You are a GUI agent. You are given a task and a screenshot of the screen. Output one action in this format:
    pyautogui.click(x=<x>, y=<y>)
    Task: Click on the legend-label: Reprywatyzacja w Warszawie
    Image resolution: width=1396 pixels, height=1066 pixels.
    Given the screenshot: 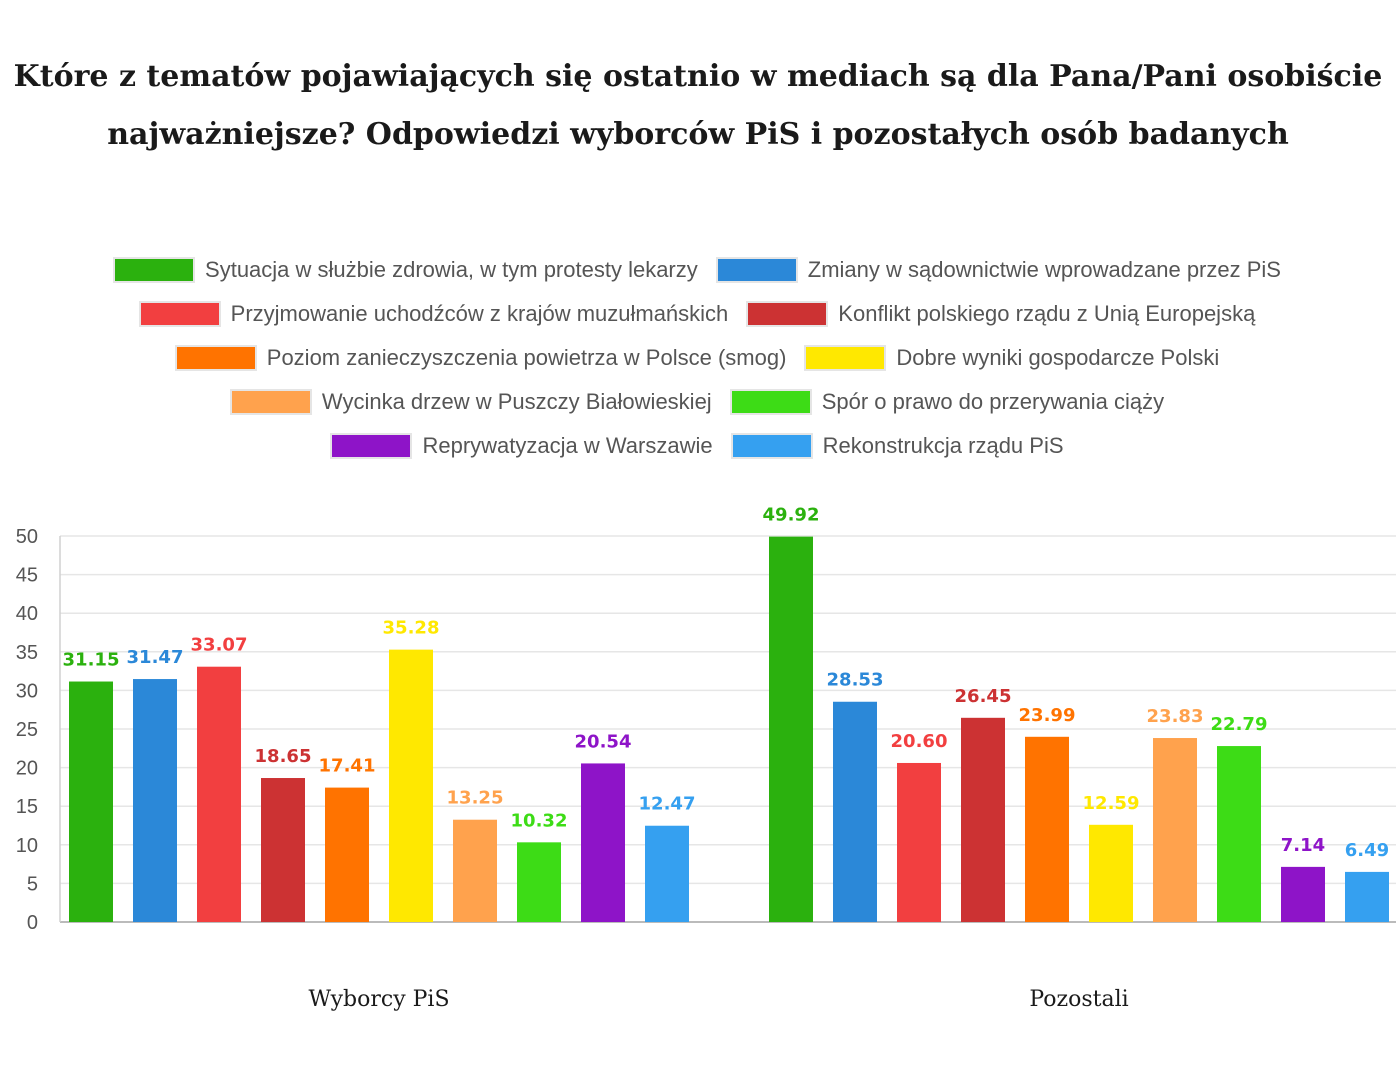 What is the action you would take?
    pyautogui.click(x=567, y=445)
    